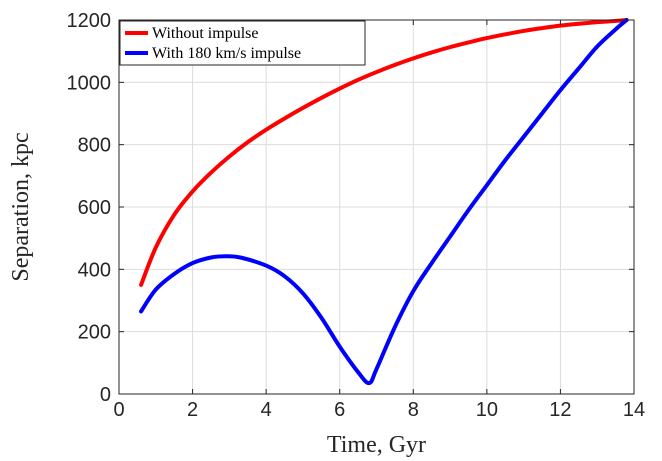 The height and width of the screenshot is (461, 662). What do you see at coordinates (105, 395) in the screenshot?
I see `y-tick-label: 0` at bounding box center [105, 395].